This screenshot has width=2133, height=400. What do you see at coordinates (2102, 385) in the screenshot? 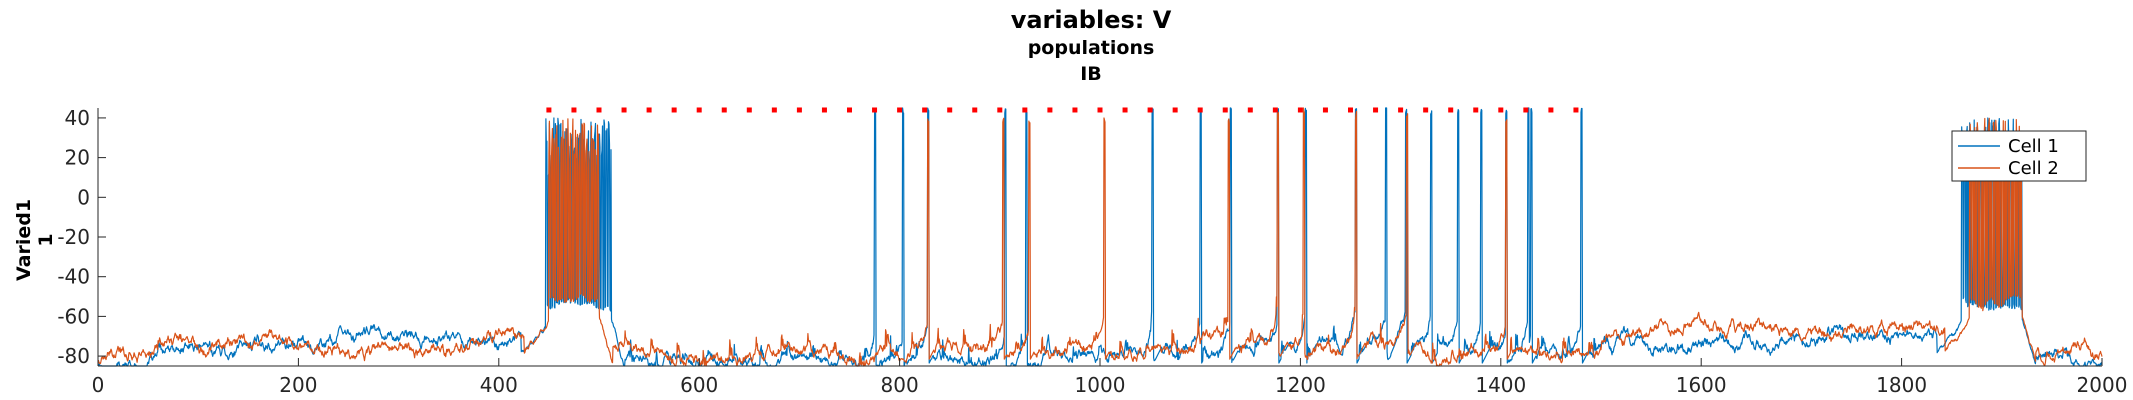
I see `x-tick-label: 2000` at bounding box center [2102, 385].